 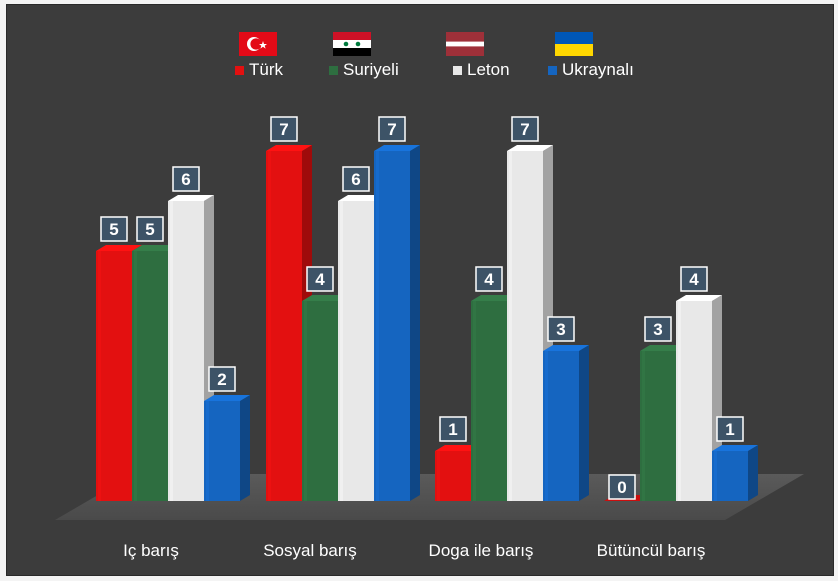 I want to click on data-label: 0, so click(x=622, y=487).